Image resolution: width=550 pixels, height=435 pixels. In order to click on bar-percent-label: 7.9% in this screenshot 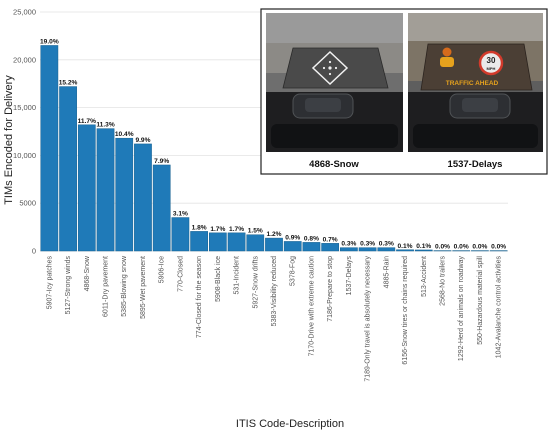, I will do `click(161, 161)`.